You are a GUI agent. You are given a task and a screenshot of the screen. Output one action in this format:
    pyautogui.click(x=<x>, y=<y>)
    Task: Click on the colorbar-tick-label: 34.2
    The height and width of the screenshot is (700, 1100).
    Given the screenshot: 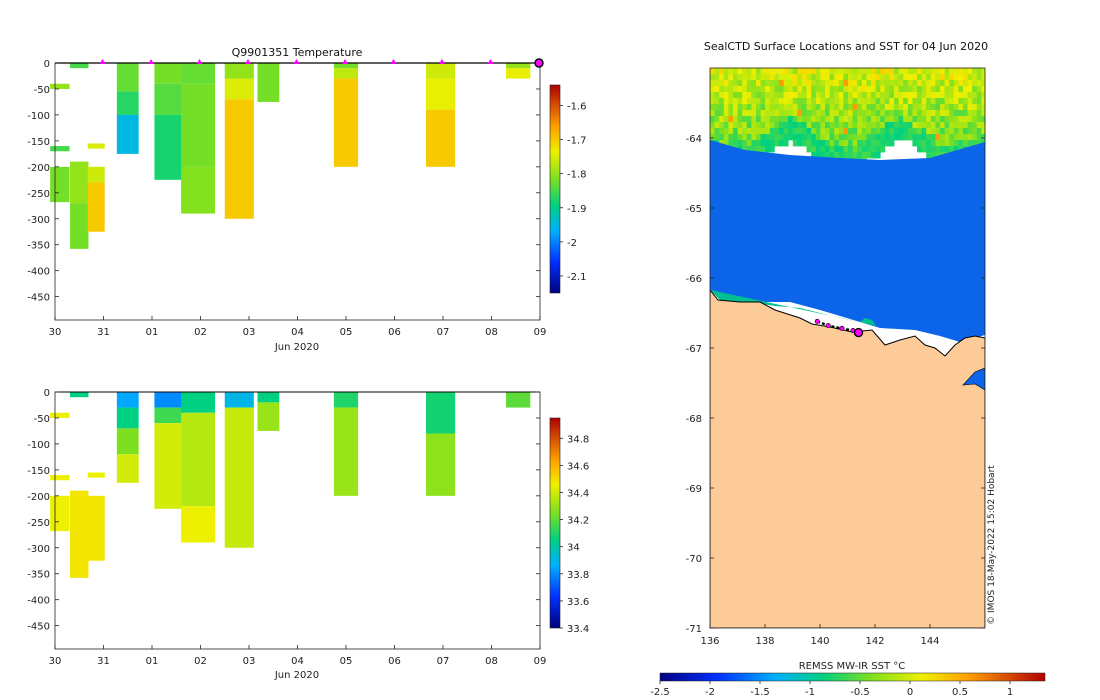 What is the action you would take?
    pyautogui.click(x=578, y=521)
    